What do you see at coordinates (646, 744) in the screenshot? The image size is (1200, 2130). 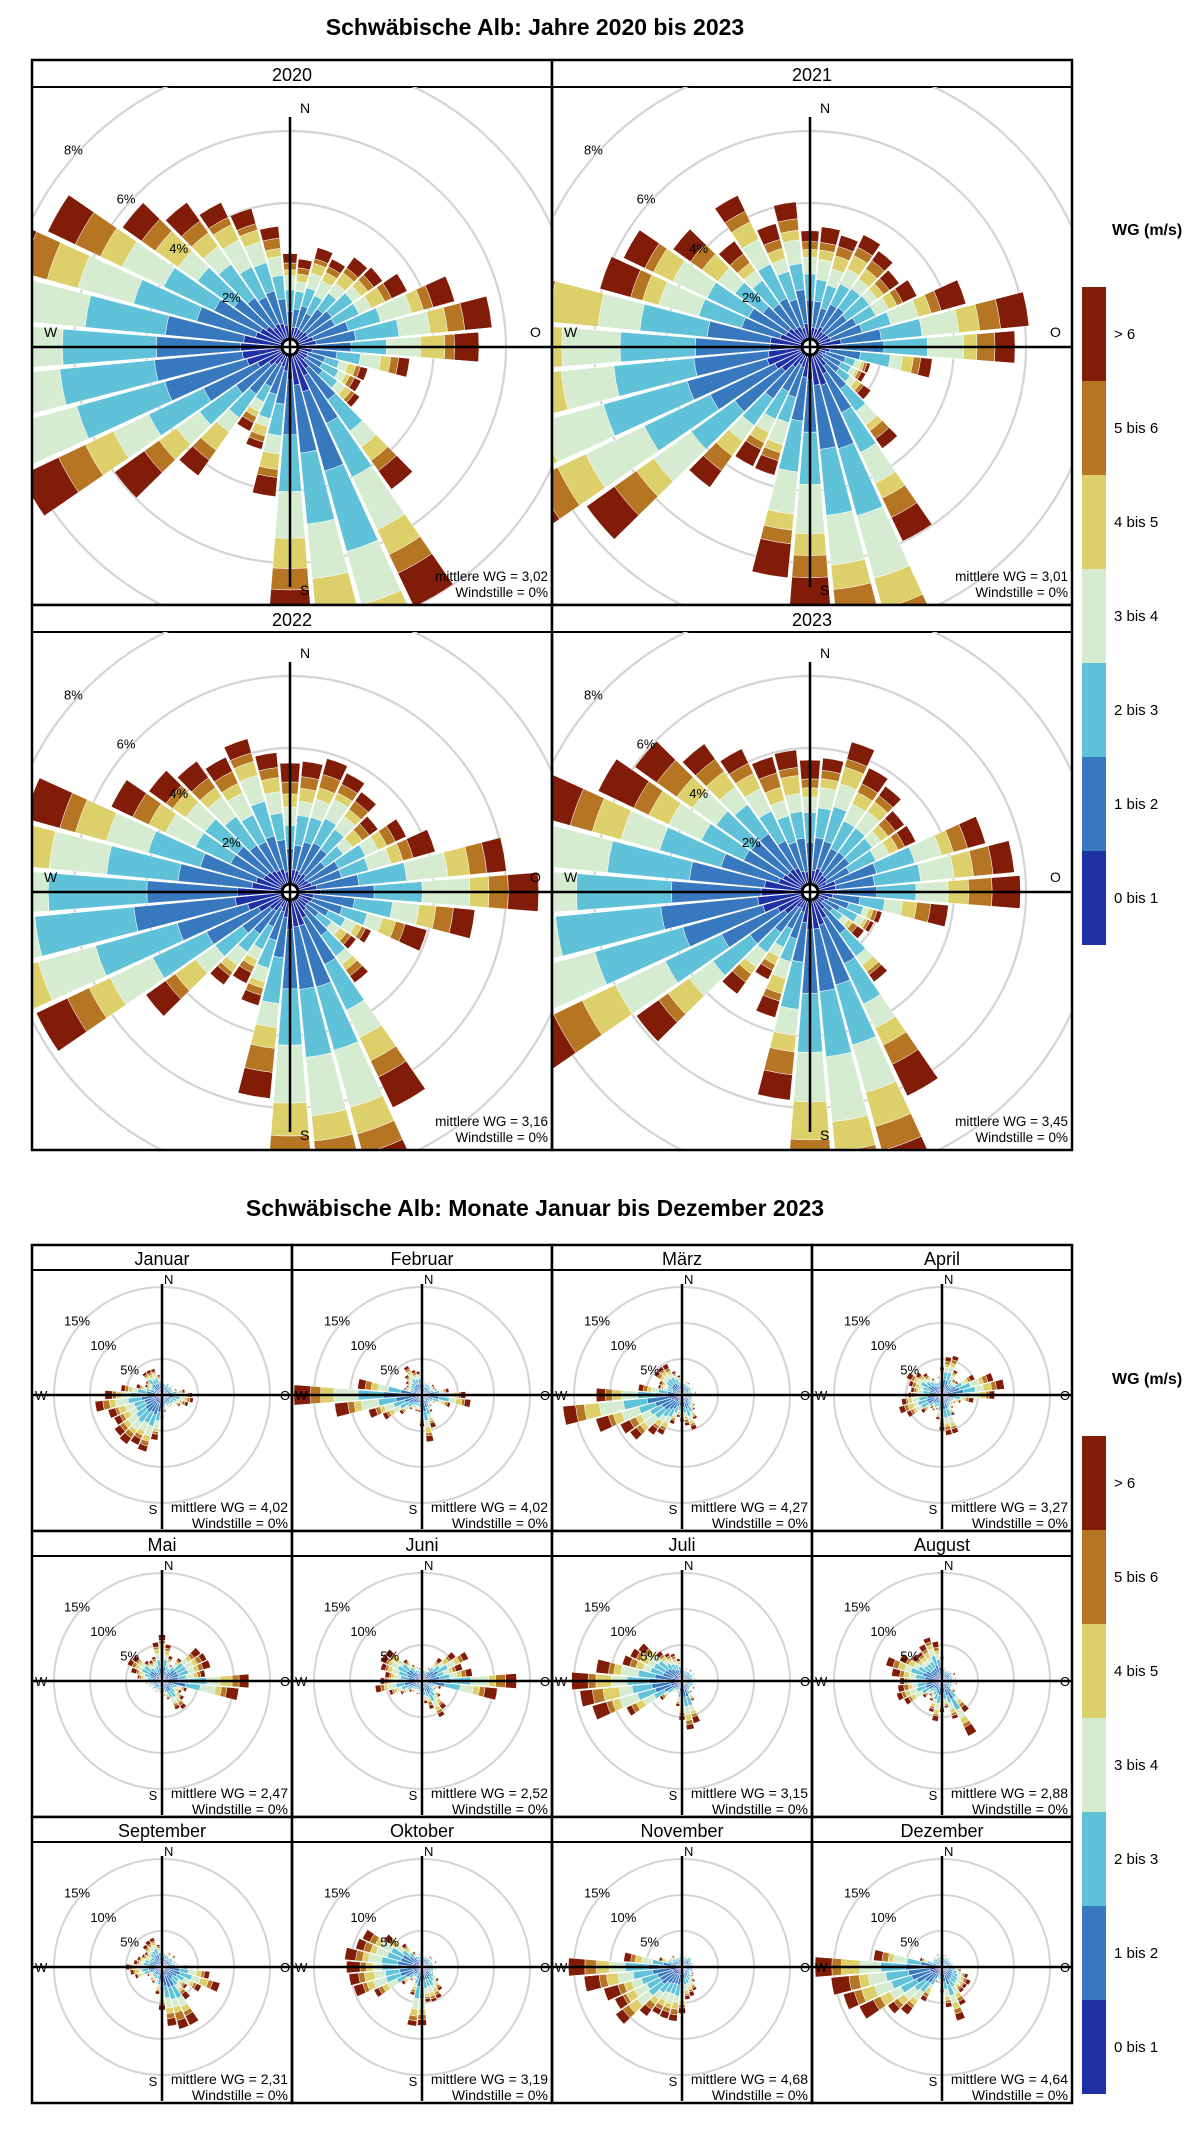 I see `ring-label: 6%` at bounding box center [646, 744].